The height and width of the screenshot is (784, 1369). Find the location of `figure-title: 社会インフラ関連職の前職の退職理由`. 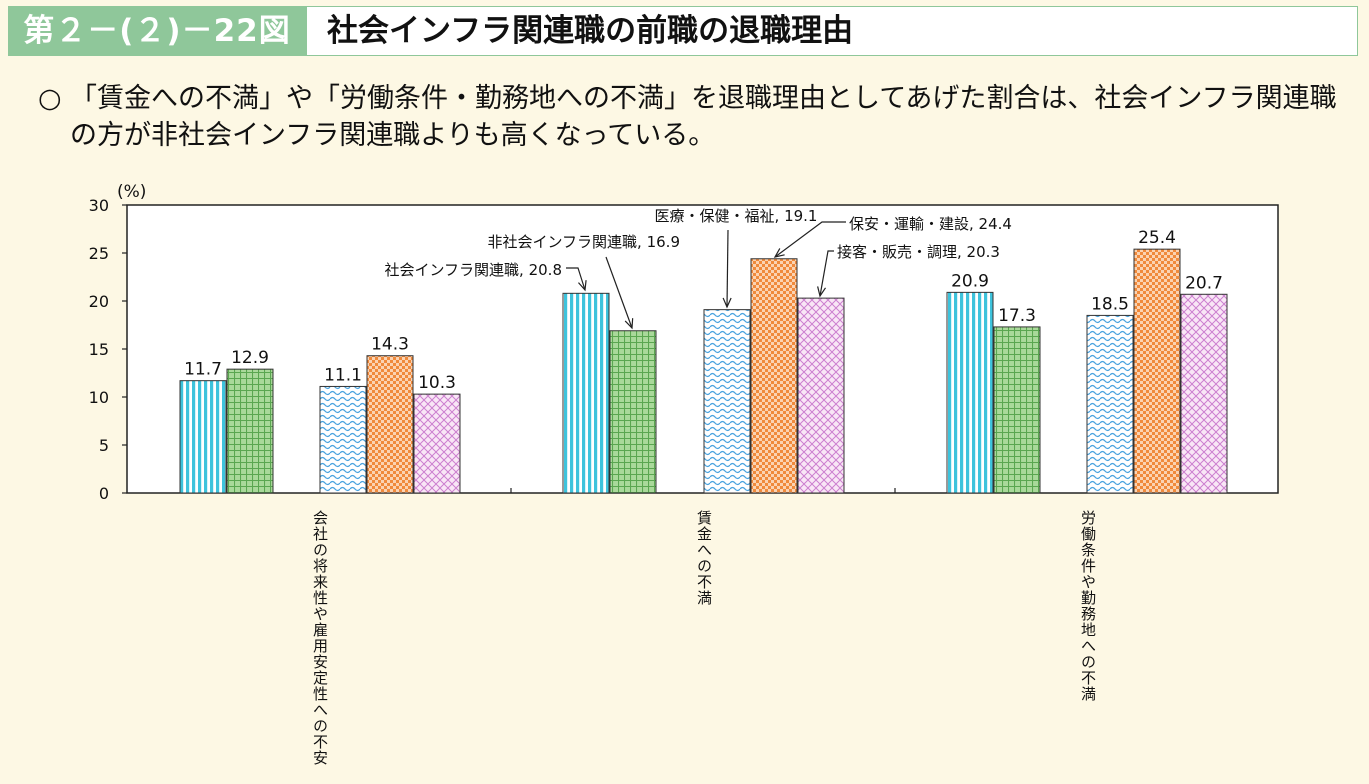

figure-title: 社会インフラ関連職の前職の退職理由 is located at coordinates (590, 31).